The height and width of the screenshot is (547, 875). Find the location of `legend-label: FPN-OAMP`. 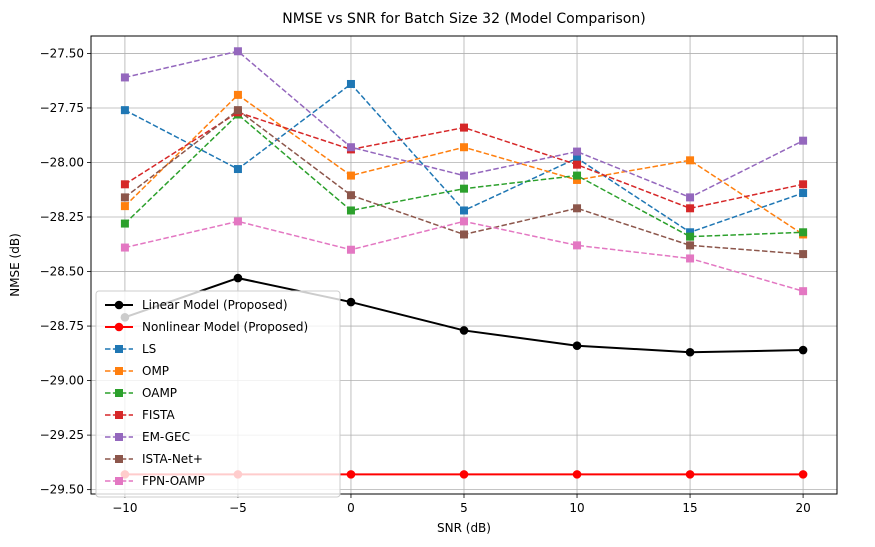

legend-label: FPN-OAMP is located at coordinates (173, 481).